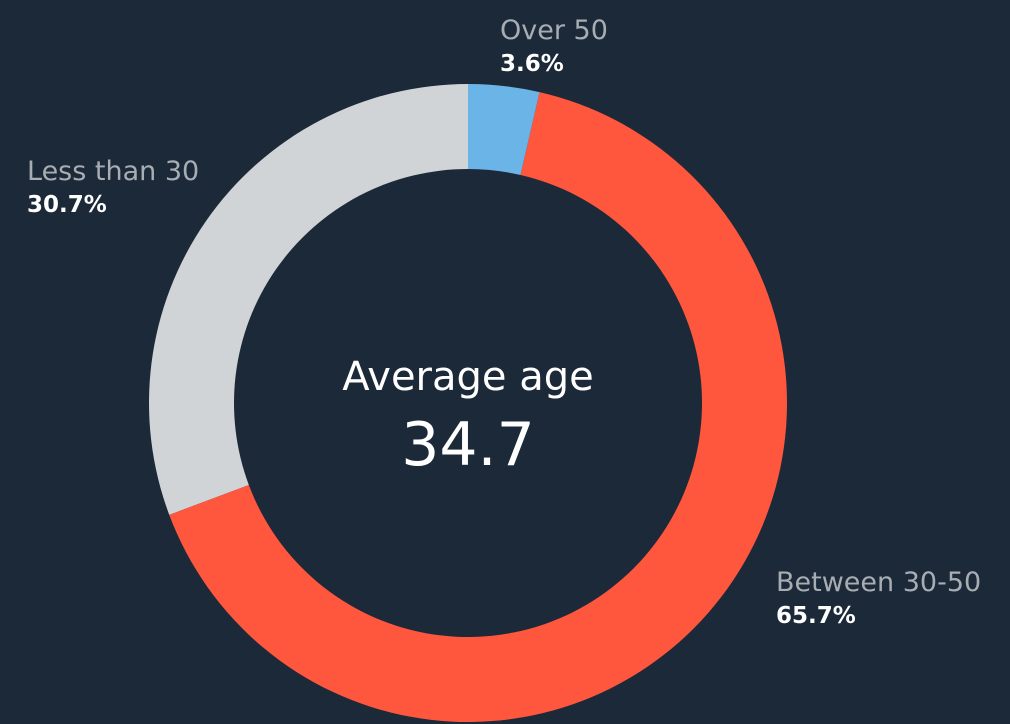  I want to click on segment-label: Between 30-50, so click(878, 582).